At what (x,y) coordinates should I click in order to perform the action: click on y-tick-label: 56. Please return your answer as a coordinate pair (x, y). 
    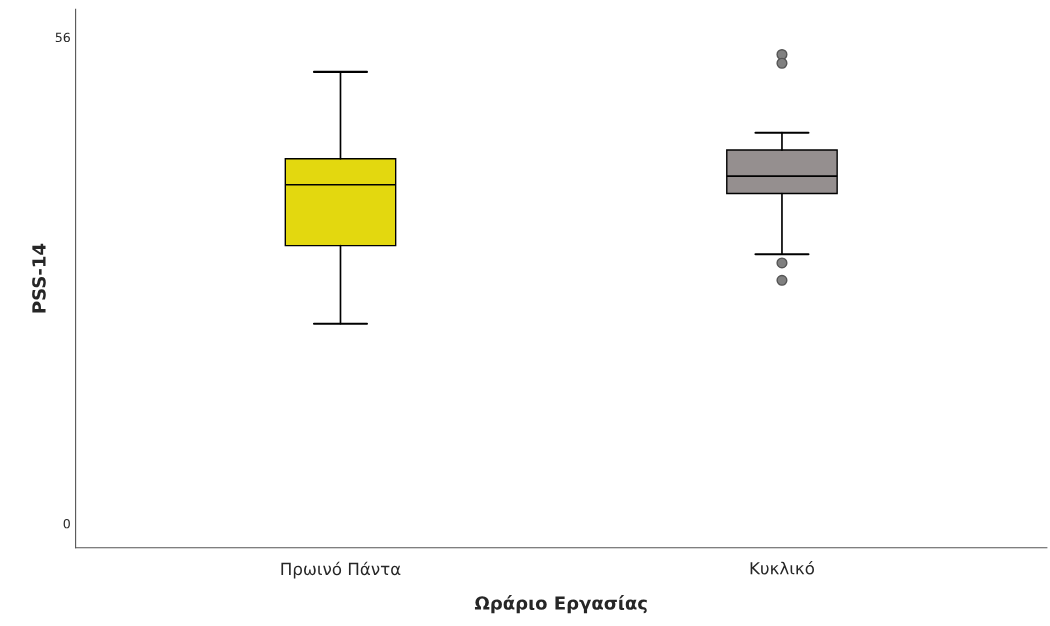
    Looking at the image, I should click on (62, 37).